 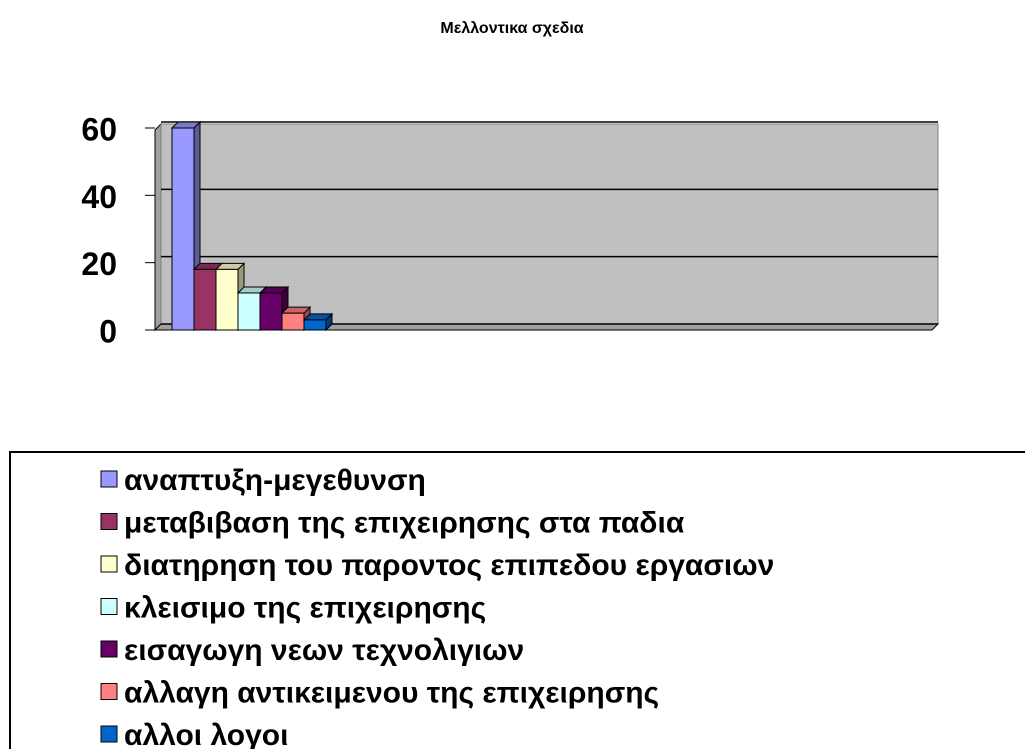 What do you see at coordinates (449, 565) in the screenshot?
I see `legend-label: διατηρηση του παροντος επιπεδου εργασιων` at bounding box center [449, 565].